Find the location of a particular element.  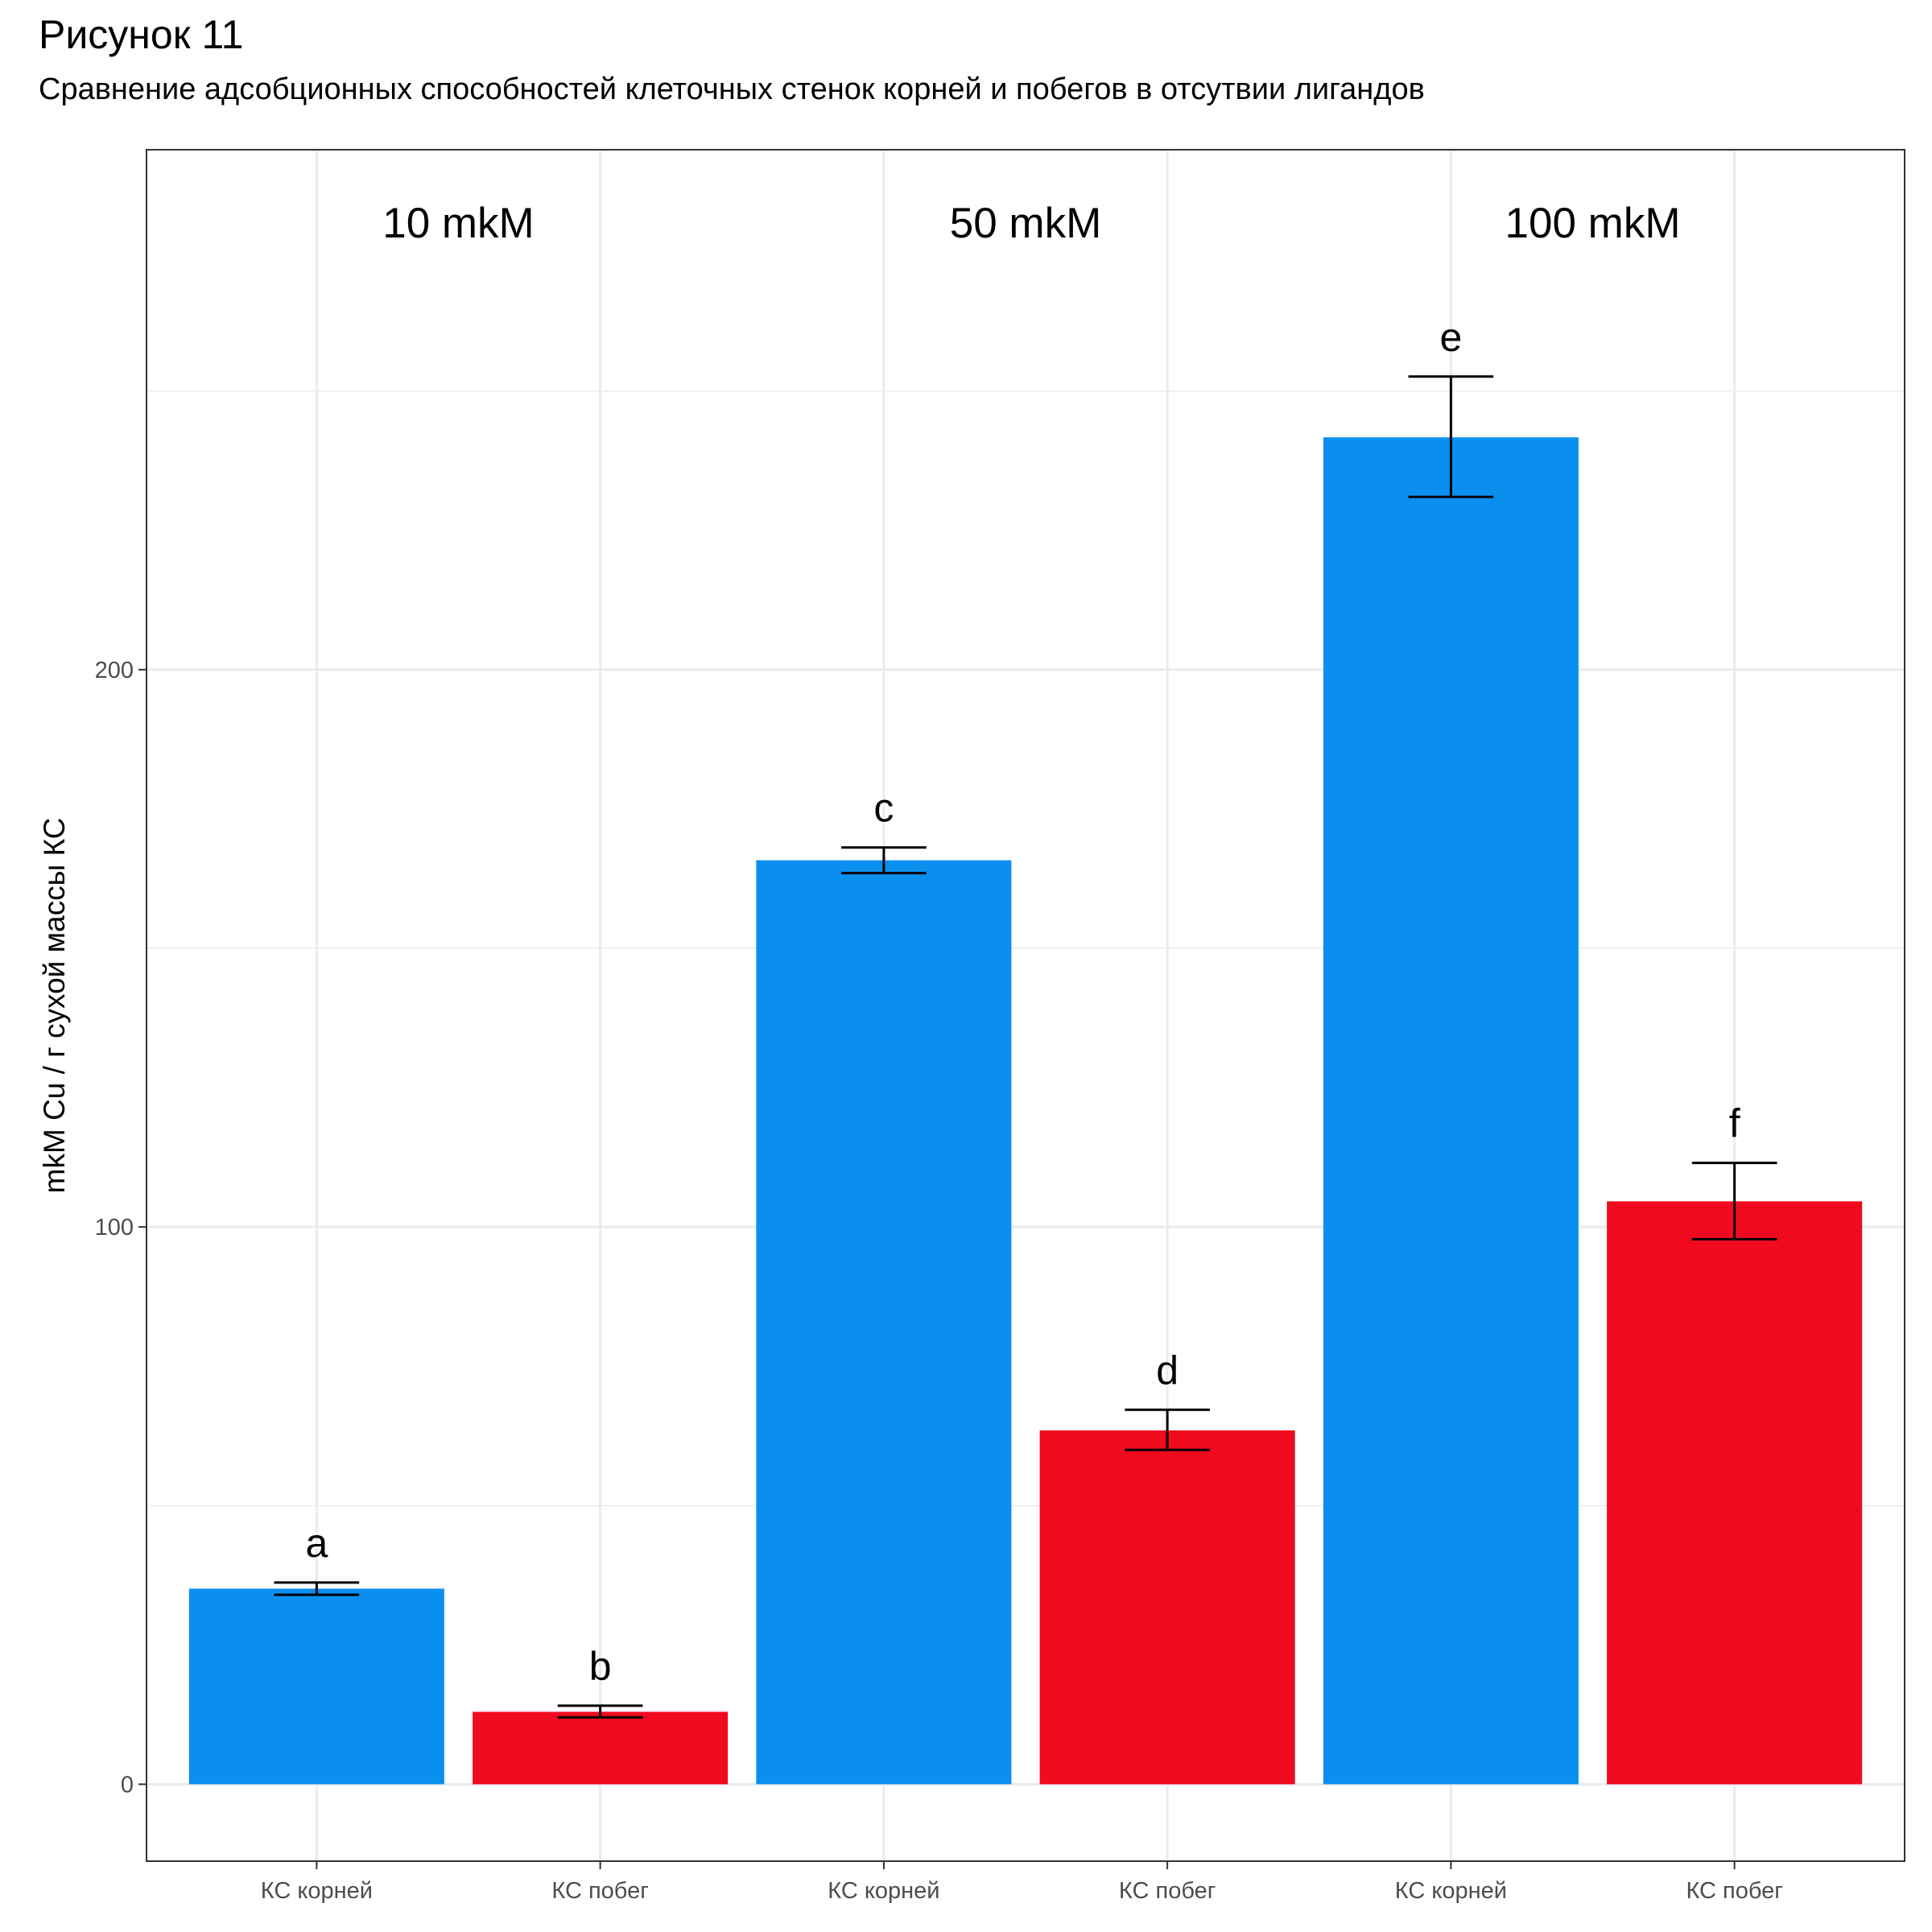

significance-letter: d is located at coordinates (1167, 1370).